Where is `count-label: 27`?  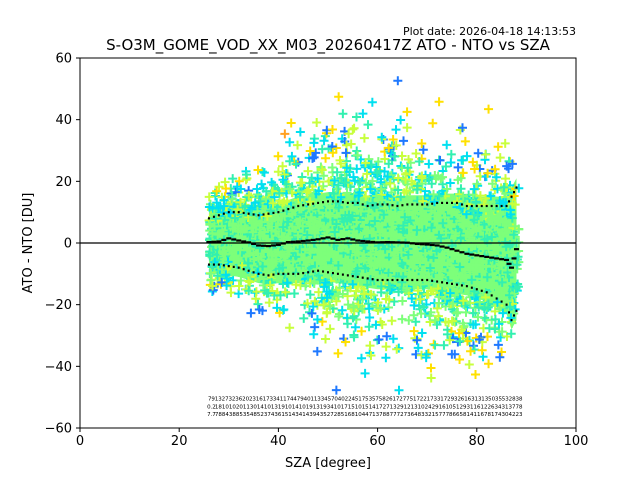 count-label: 27 is located at coordinates (402, 400).